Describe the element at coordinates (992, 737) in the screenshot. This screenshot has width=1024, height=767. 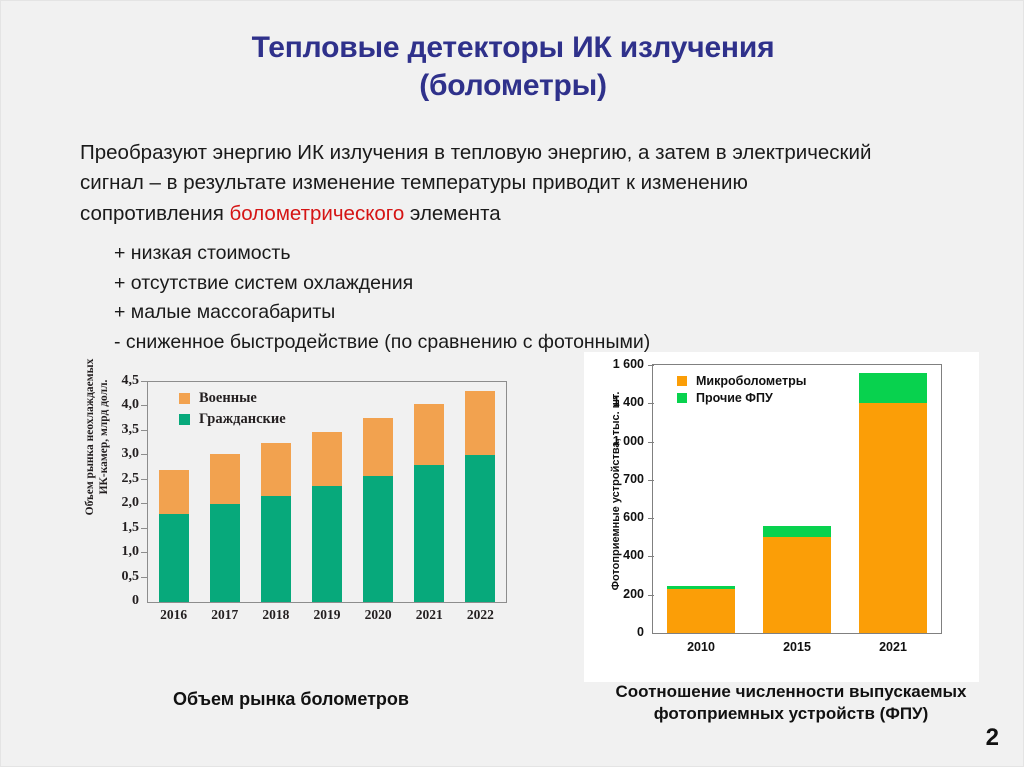
I see `page-number: 2` at that location.